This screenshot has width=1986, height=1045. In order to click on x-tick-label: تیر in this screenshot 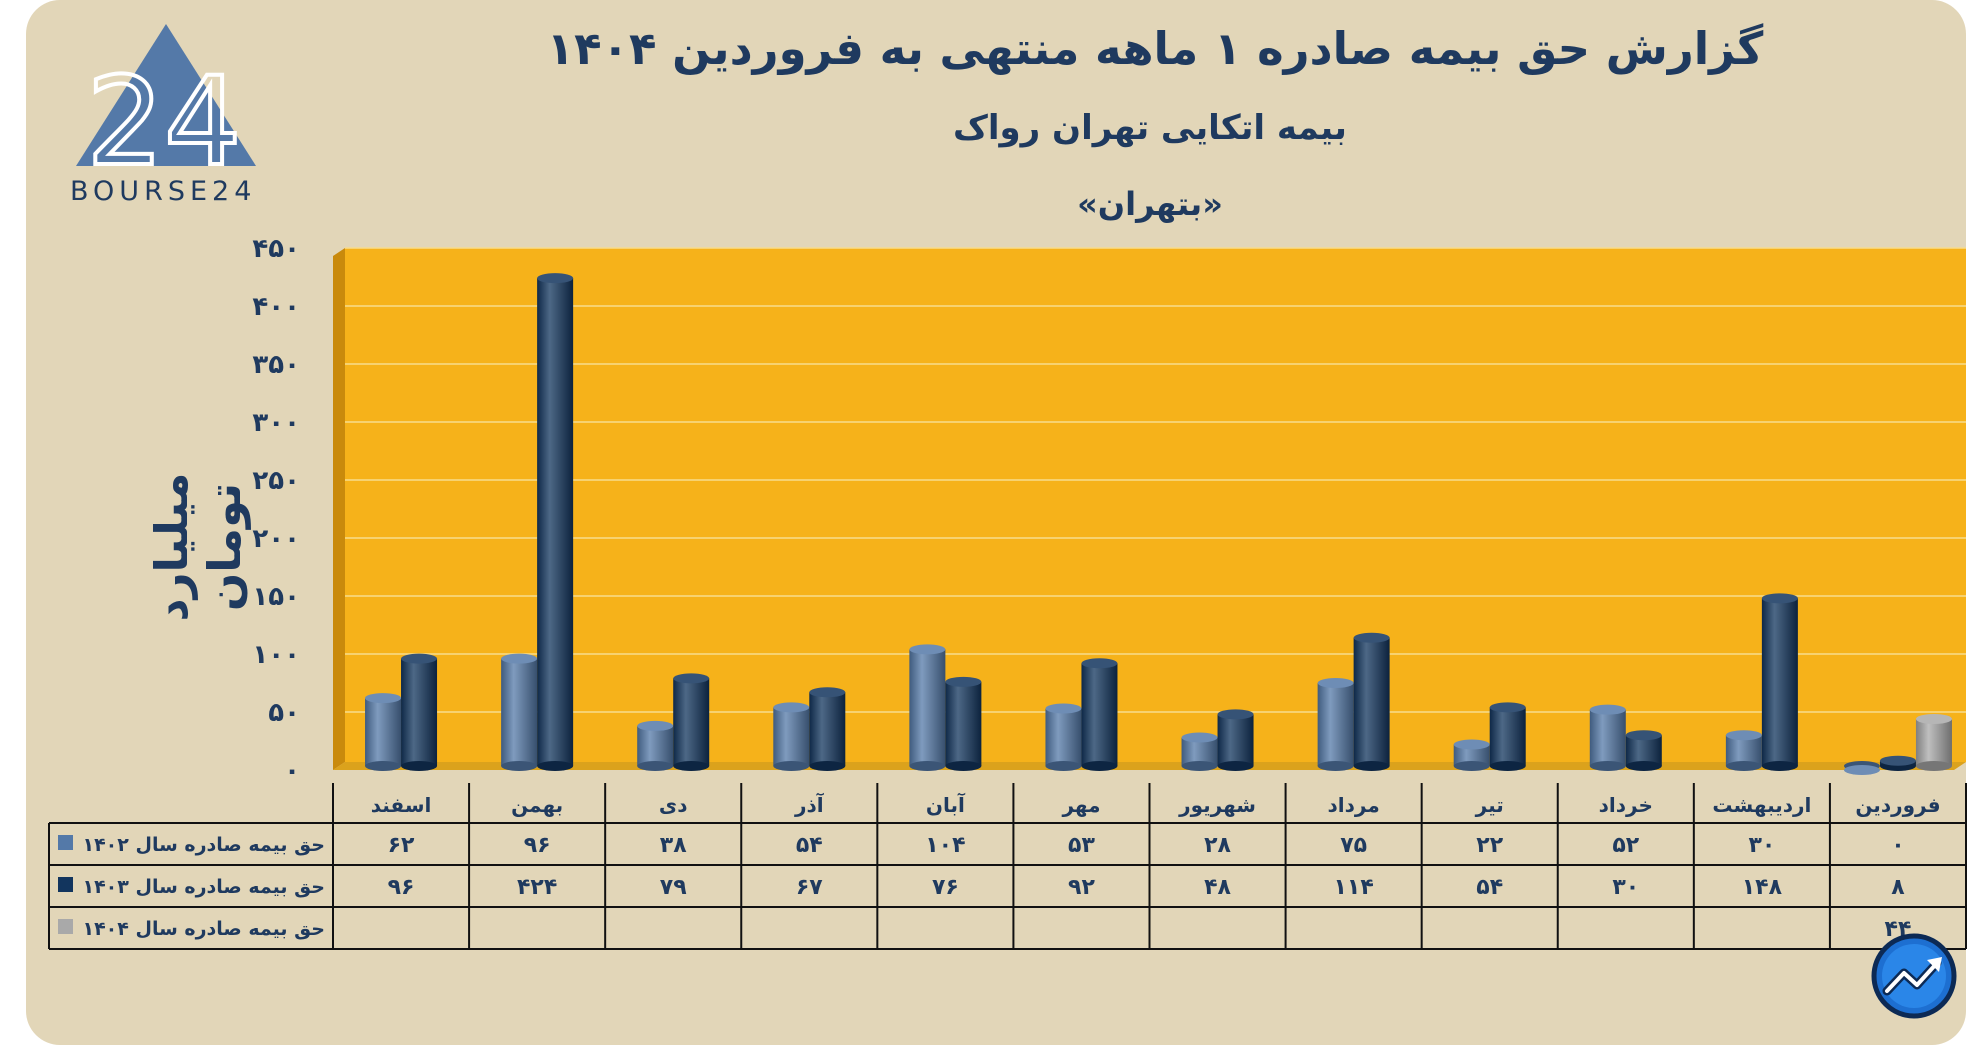, I will do `click(1489, 805)`.